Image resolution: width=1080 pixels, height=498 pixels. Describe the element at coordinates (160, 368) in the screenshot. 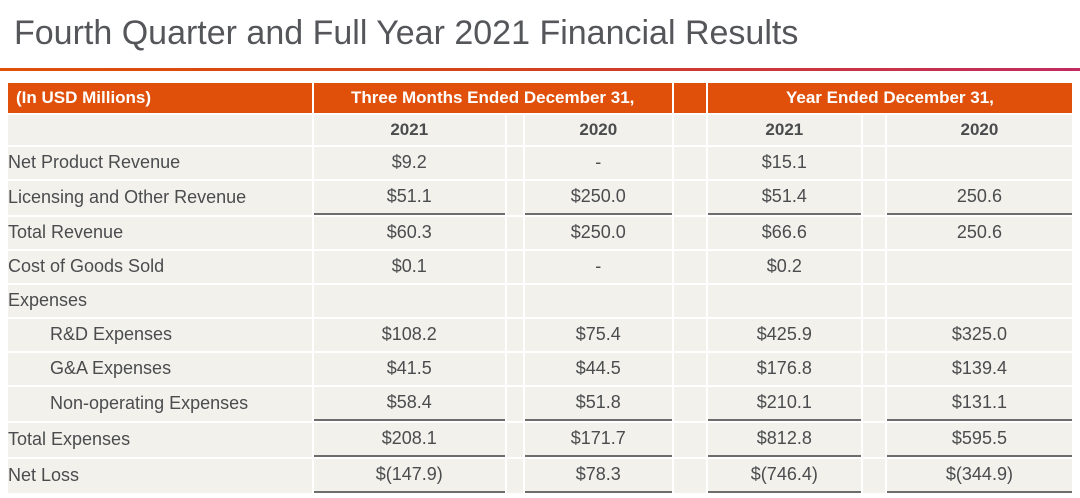

I see `row-label: G&A Expenses` at that location.